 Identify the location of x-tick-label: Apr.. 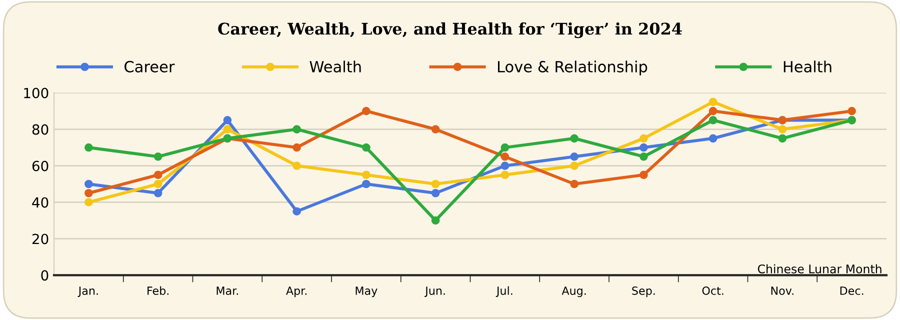
(296, 292).